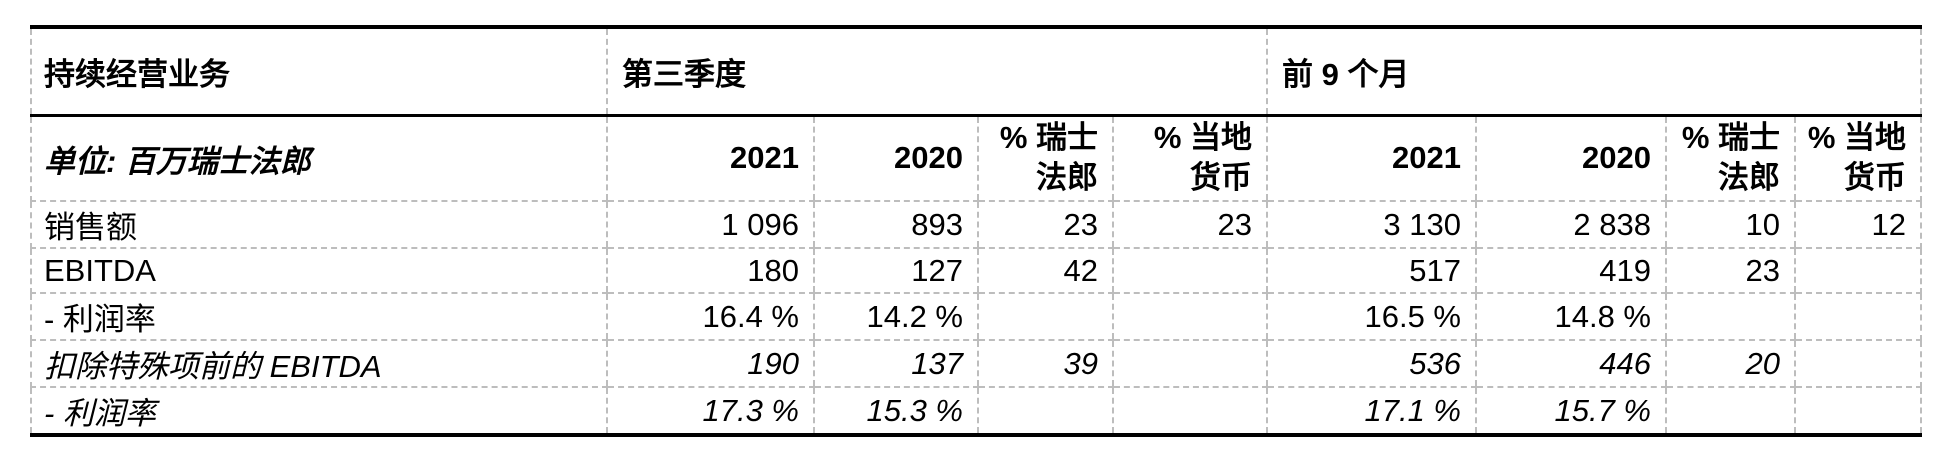 This screenshot has height=458, width=1934. I want to click on row-label-ebitda-before-specials: 扣除特殊项前的 EBITDA, so click(318, 364).